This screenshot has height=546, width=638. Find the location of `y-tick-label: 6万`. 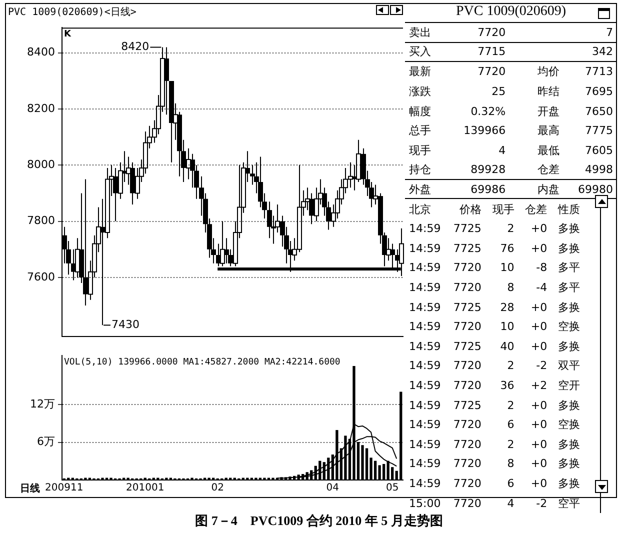

y-tick-label: 6万 is located at coordinates (46, 441).